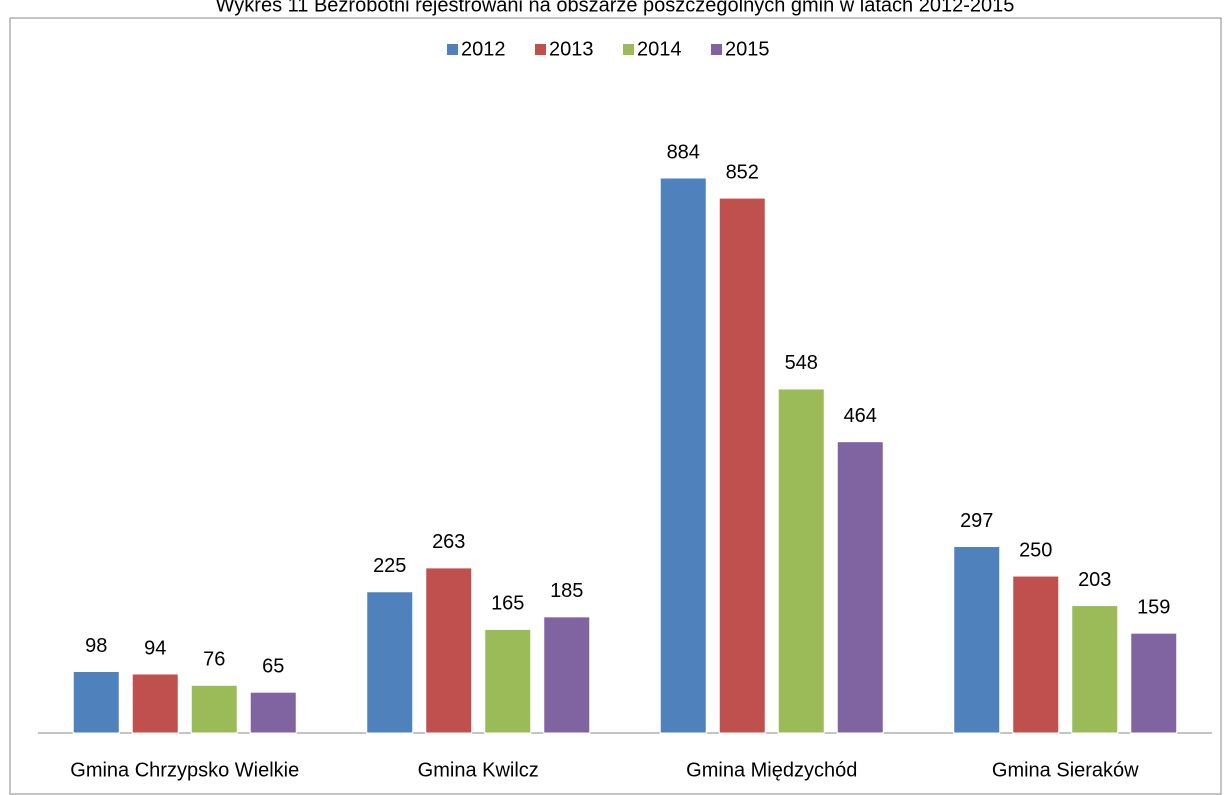 The width and height of the screenshot is (1231, 795). Describe the element at coordinates (747, 49) in the screenshot. I see `legend-label: 2015` at that location.